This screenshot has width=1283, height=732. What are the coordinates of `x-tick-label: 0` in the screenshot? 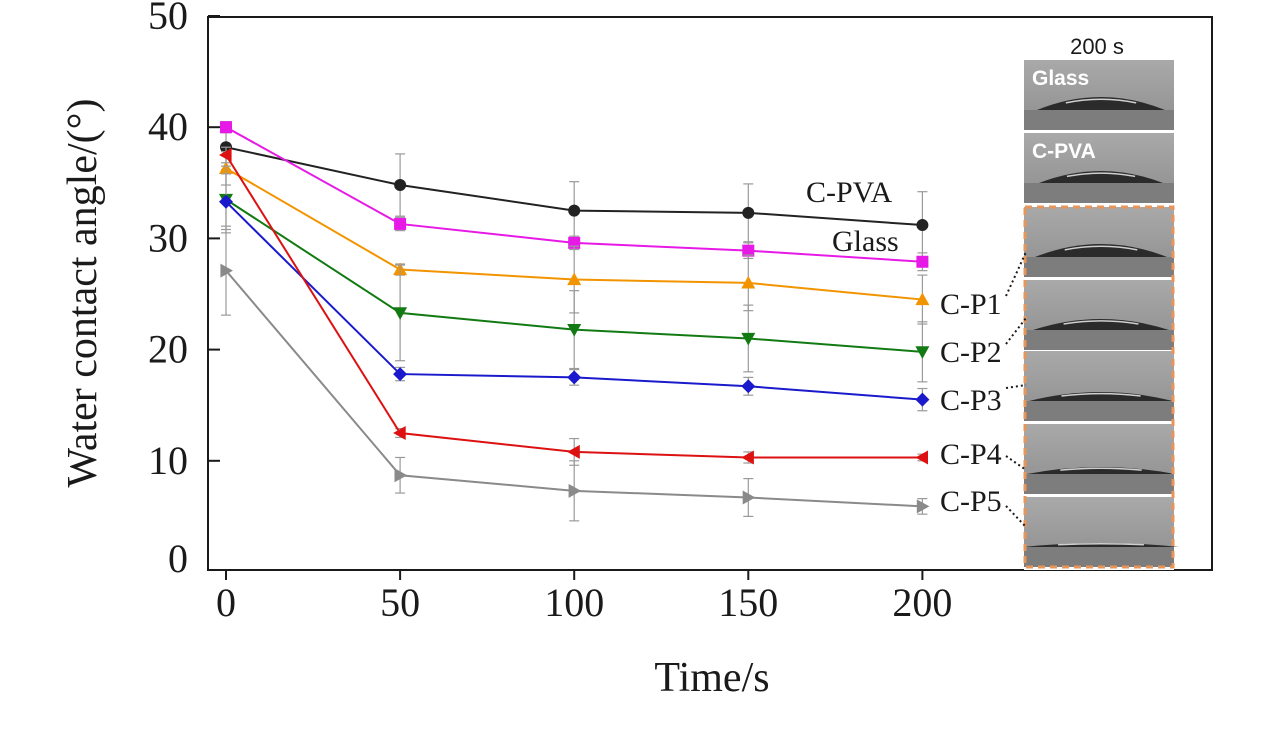 It's located at (226, 602).